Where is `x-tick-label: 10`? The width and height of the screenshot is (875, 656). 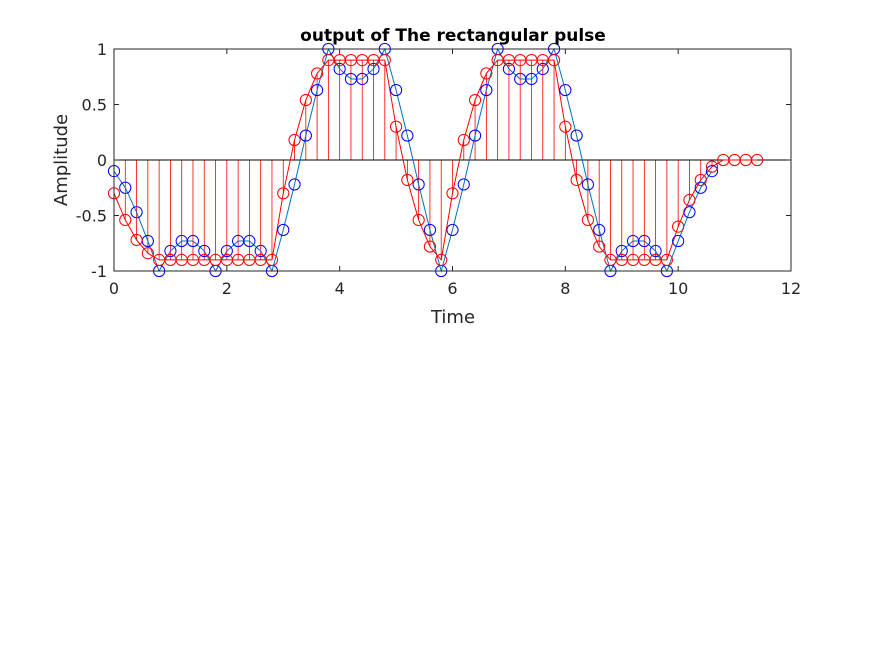 x-tick-label: 10 is located at coordinates (678, 288).